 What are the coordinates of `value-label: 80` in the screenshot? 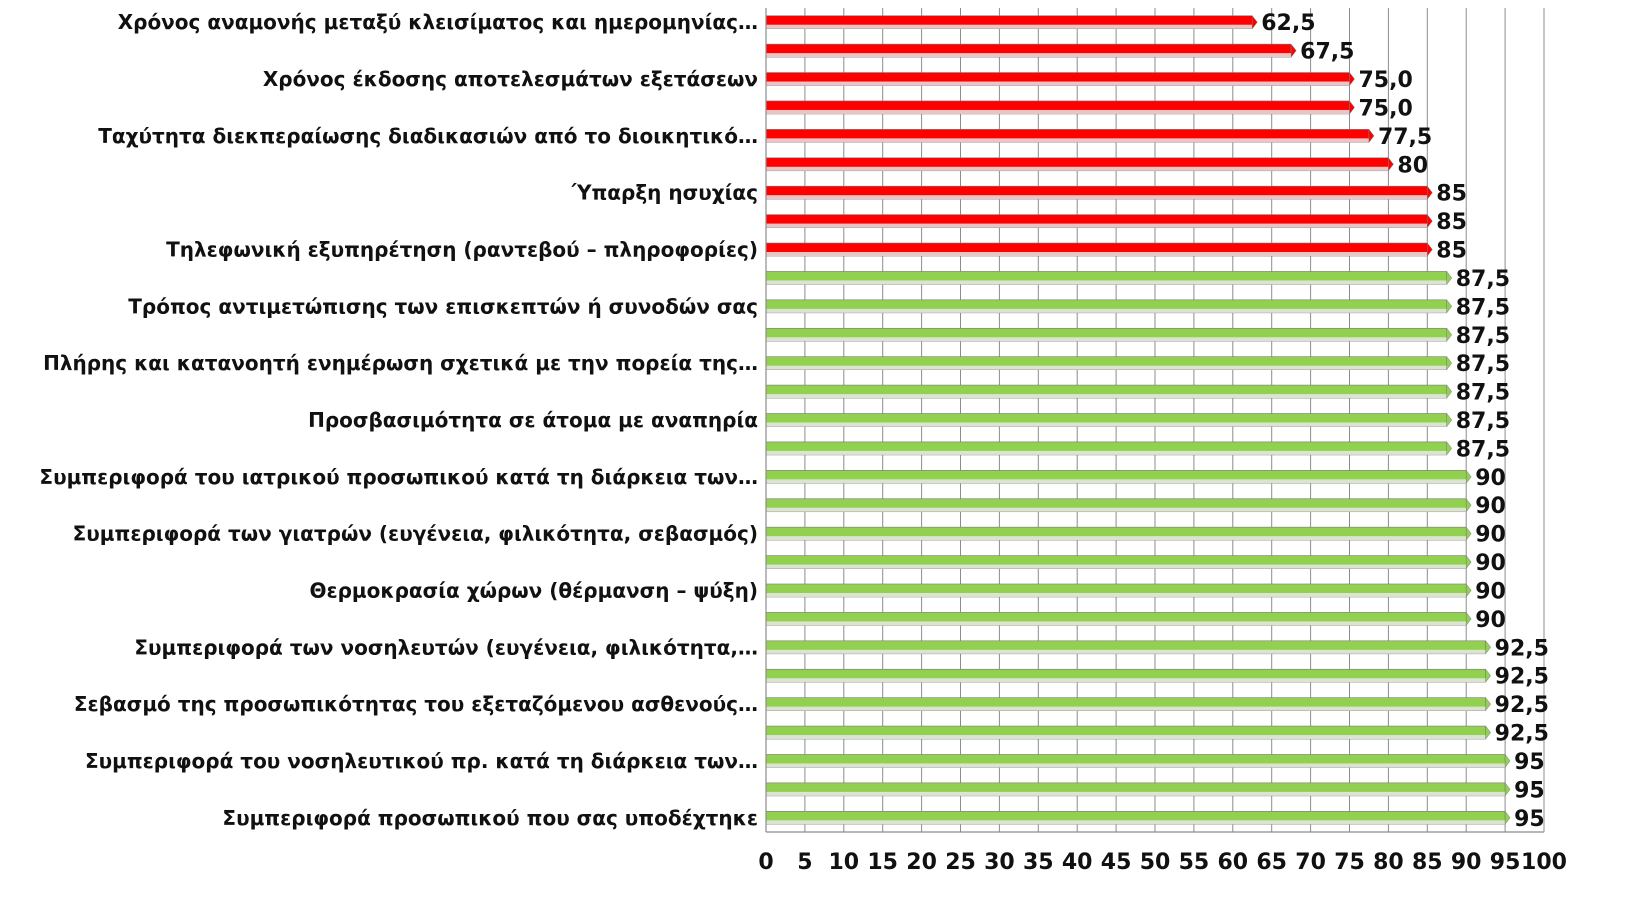 It's located at (1412, 165).